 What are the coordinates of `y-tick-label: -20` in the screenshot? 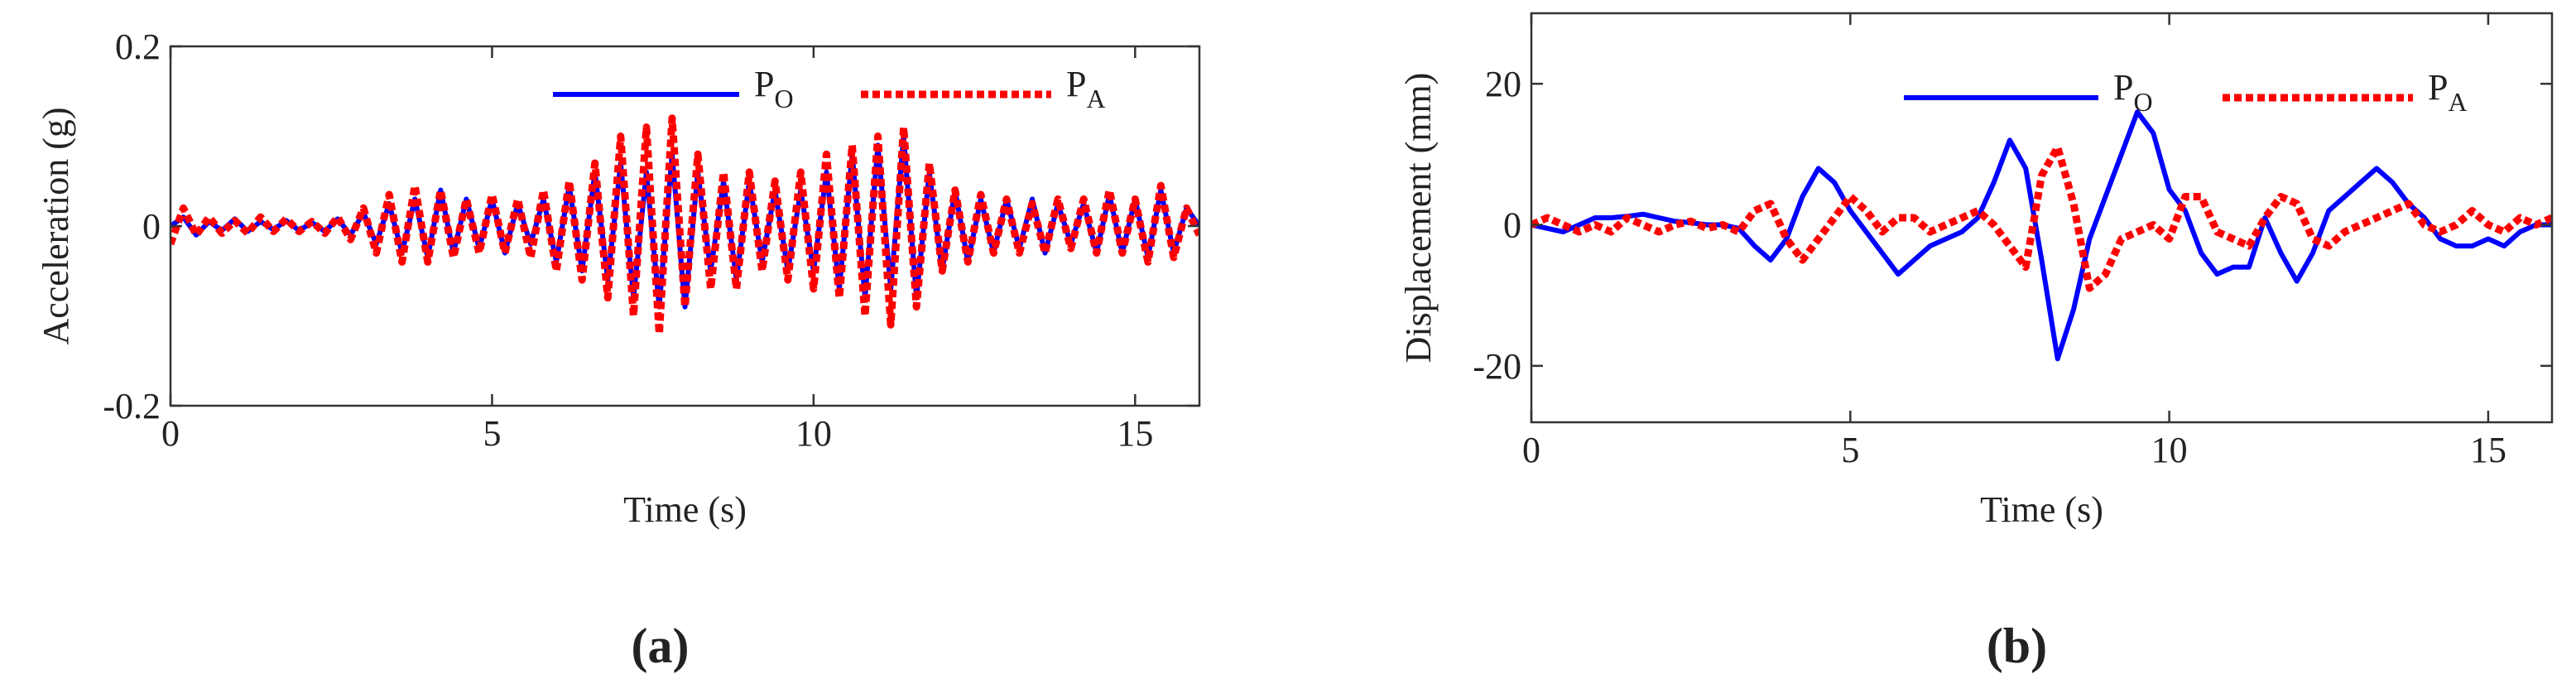 It's located at (1497, 366).